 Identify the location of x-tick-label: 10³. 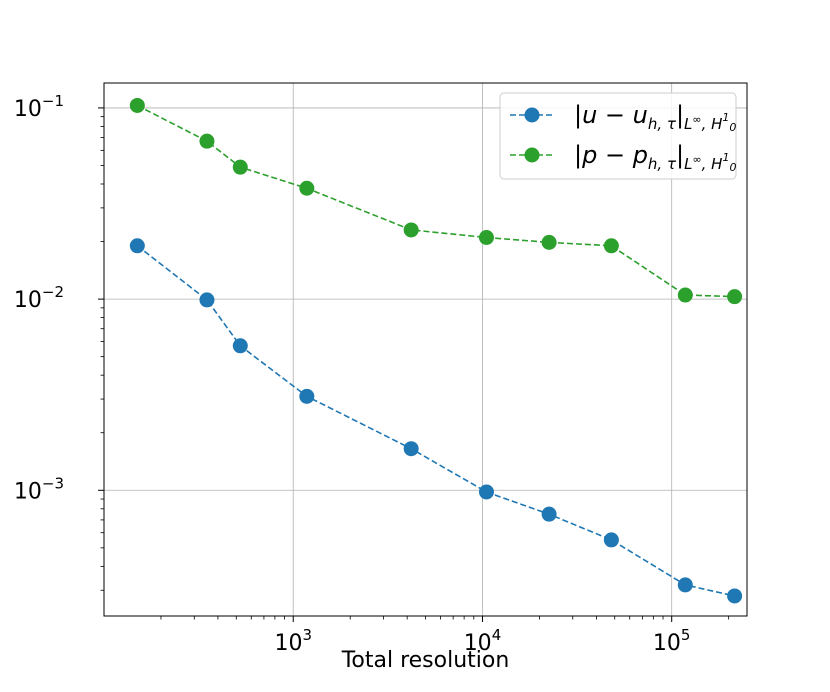
(293, 641).